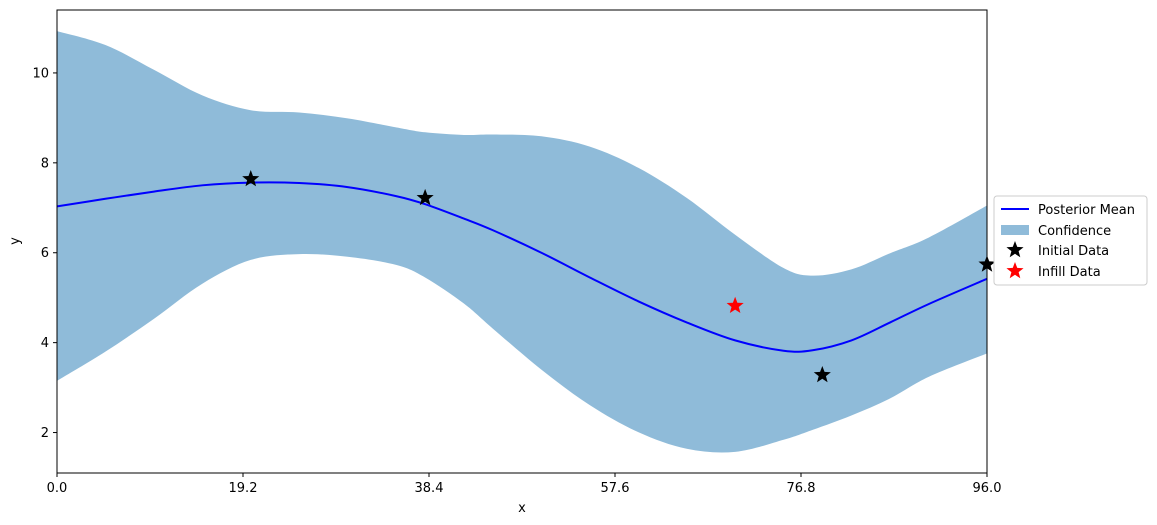 The height and width of the screenshot is (525, 1157). I want to click on y-tick-label: 8, so click(45, 163).